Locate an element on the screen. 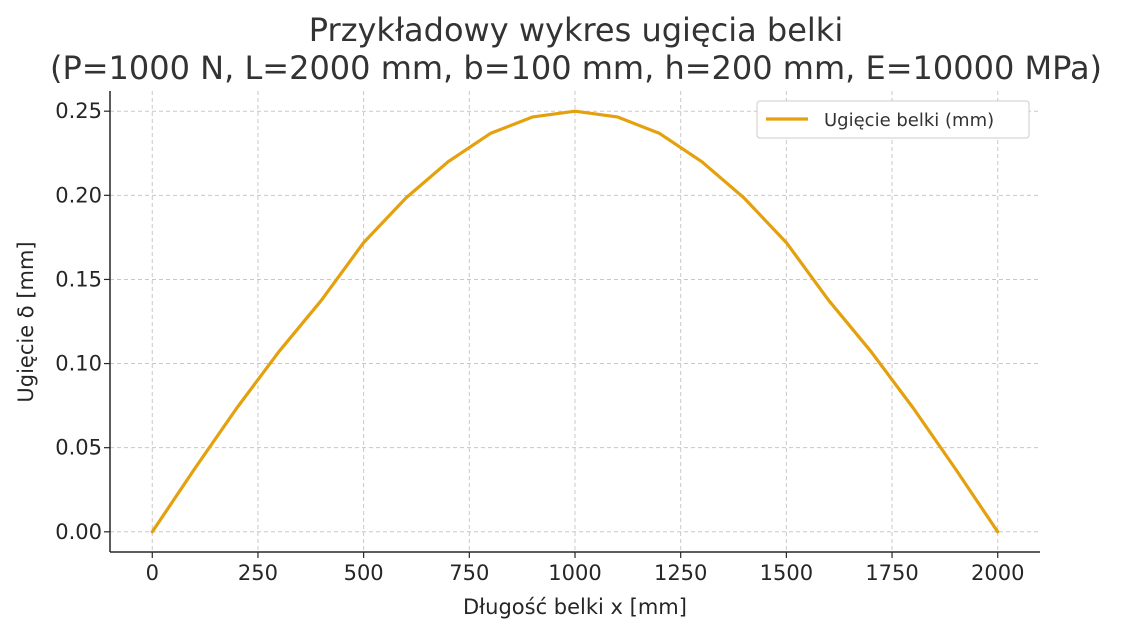 This screenshot has height=633, width=1139. y-tick-label-5: 0.25 is located at coordinates (78, 111).